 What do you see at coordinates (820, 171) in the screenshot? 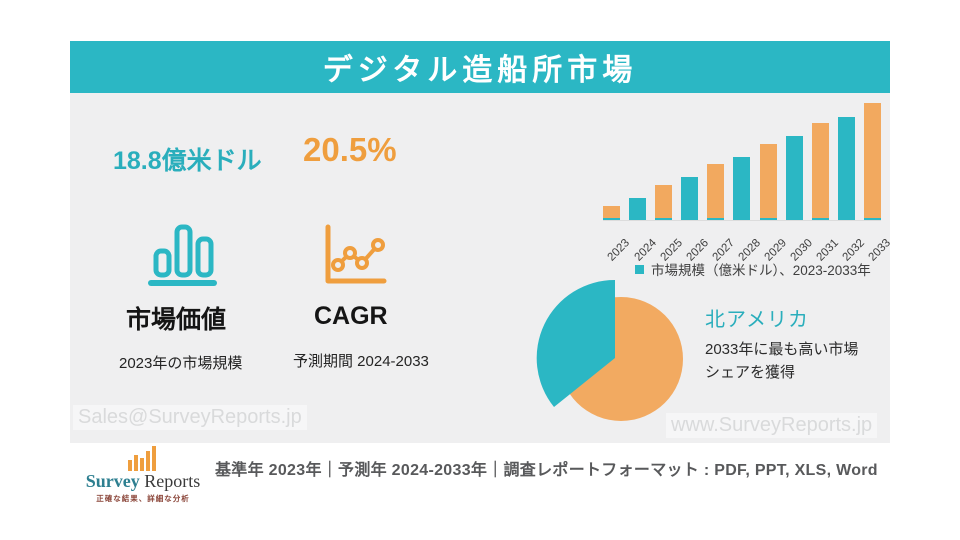
I see `bar-2031` at bounding box center [820, 171].